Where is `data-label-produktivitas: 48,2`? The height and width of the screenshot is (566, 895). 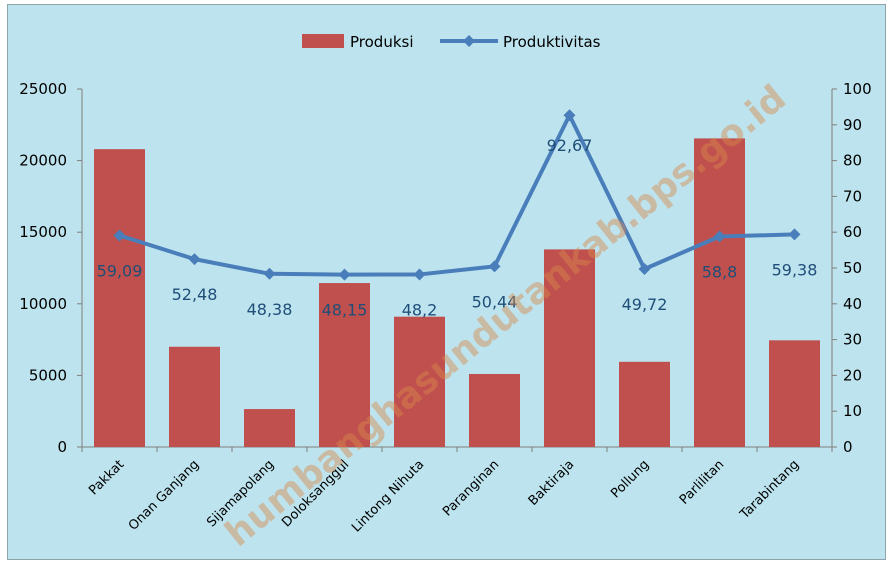
data-label-produktivitas: 48,2 is located at coordinates (420, 309).